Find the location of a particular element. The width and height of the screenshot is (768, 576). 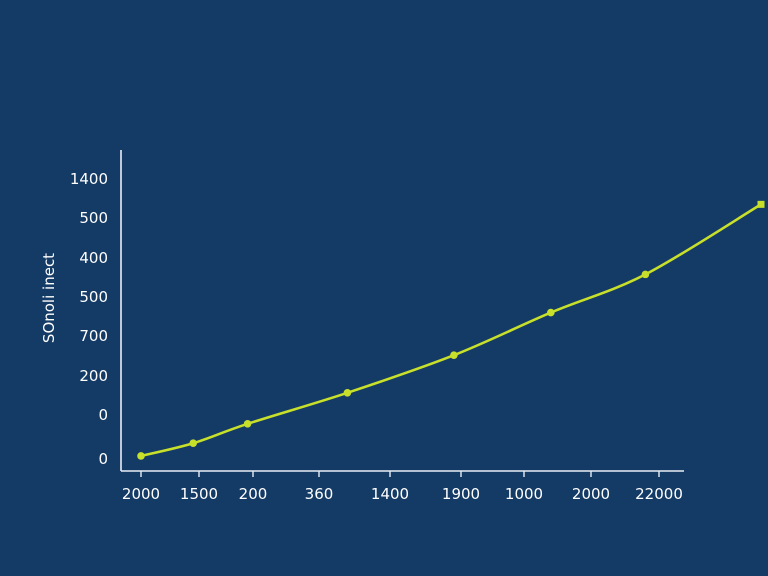

y-tick-label: 1400 is located at coordinates (89, 179).